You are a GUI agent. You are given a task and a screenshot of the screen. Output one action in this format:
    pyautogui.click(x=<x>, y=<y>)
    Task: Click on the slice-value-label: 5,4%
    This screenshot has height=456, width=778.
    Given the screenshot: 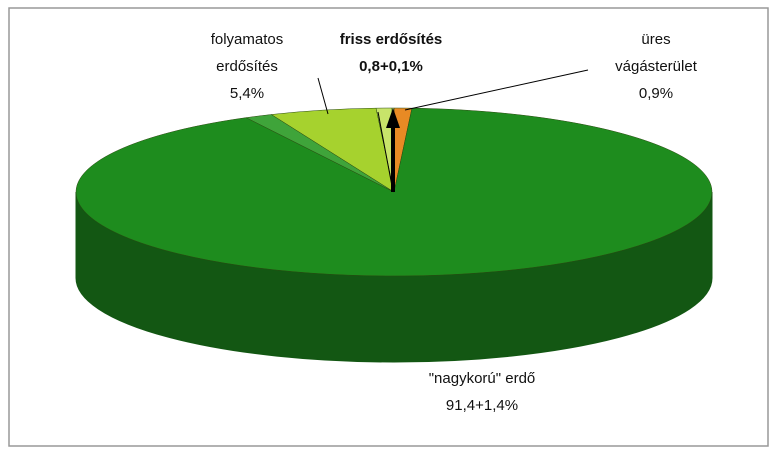 What is the action you would take?
    pyautogui.click(x=247, y=93)
    